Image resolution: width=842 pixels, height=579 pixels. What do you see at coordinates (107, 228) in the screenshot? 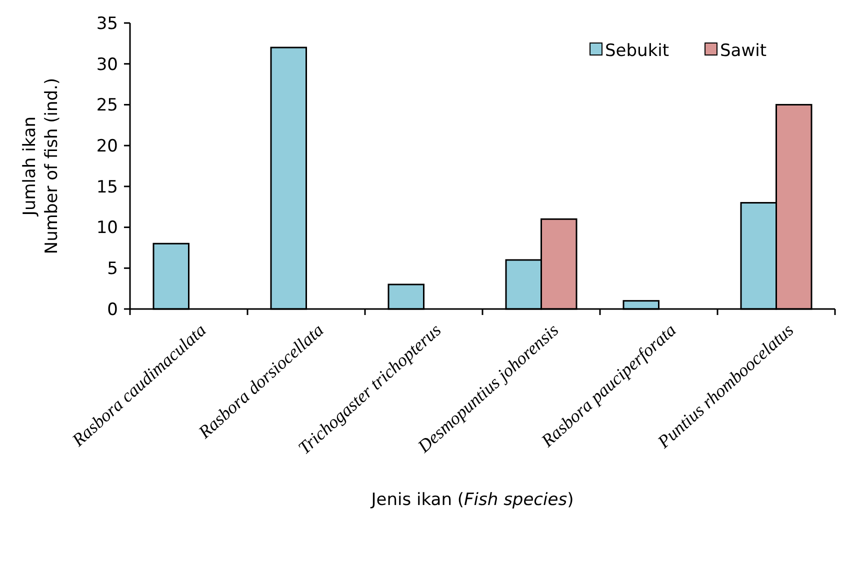
I see `y-tick-label: 10` at bounding box center [107, 228].